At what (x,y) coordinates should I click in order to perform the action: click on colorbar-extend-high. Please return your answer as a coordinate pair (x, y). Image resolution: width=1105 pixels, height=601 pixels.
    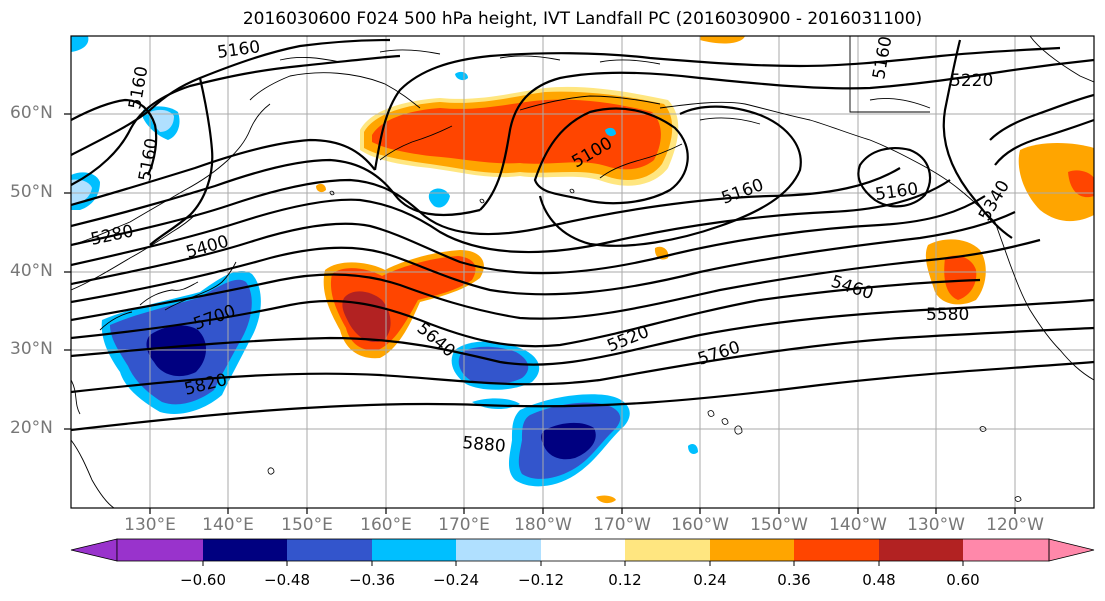
    Looking at the image, I should click on (1071, 550).